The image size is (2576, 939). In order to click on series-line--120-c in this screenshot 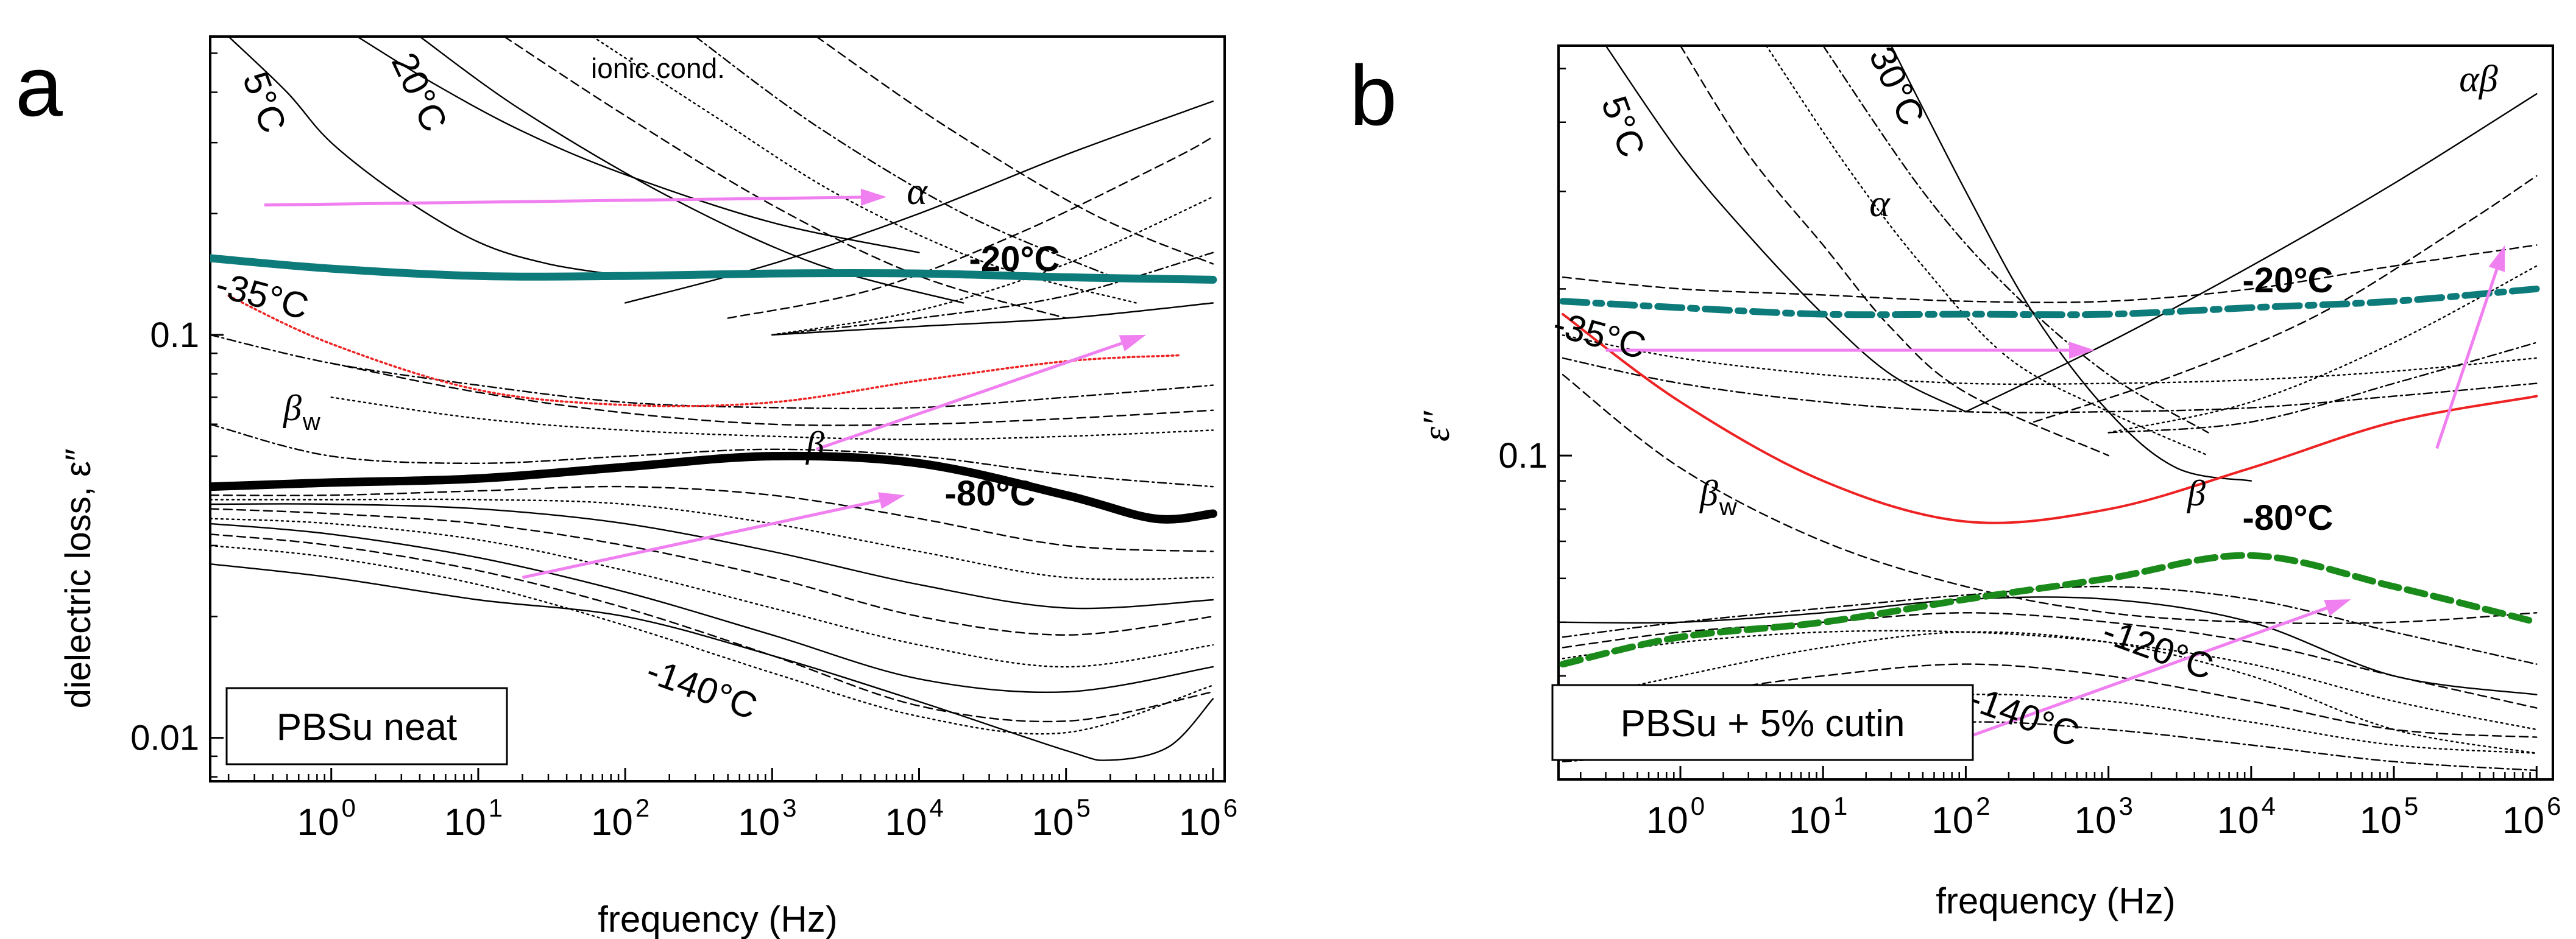, I will do `click(2050, 645)`.